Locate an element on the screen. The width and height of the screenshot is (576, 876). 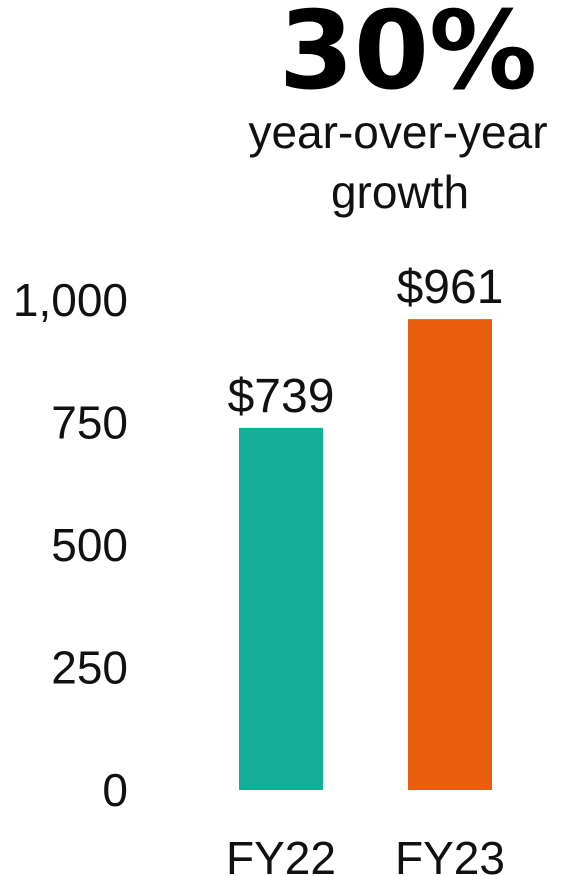
x-axis: FY22 FY23 is located at coordinates (365, 854).